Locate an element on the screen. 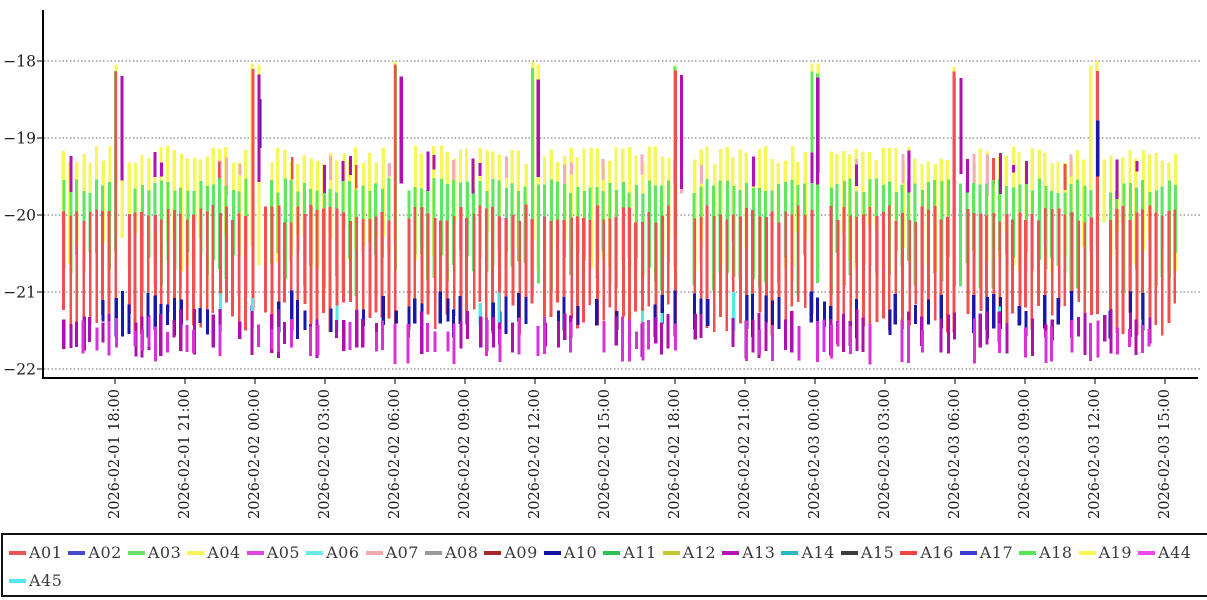 The image size is (1207, 600). legend-item-A11: A11 is located at coordinates (629, 551).